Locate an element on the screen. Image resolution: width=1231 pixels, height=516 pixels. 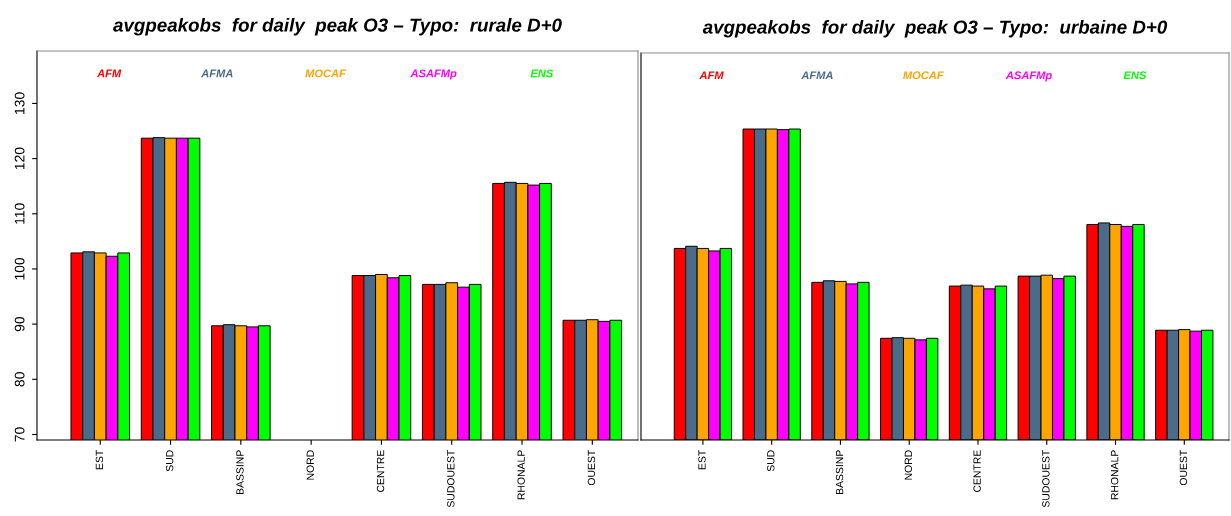
y-tick-label: 120 is located at coordinates (19, 158).